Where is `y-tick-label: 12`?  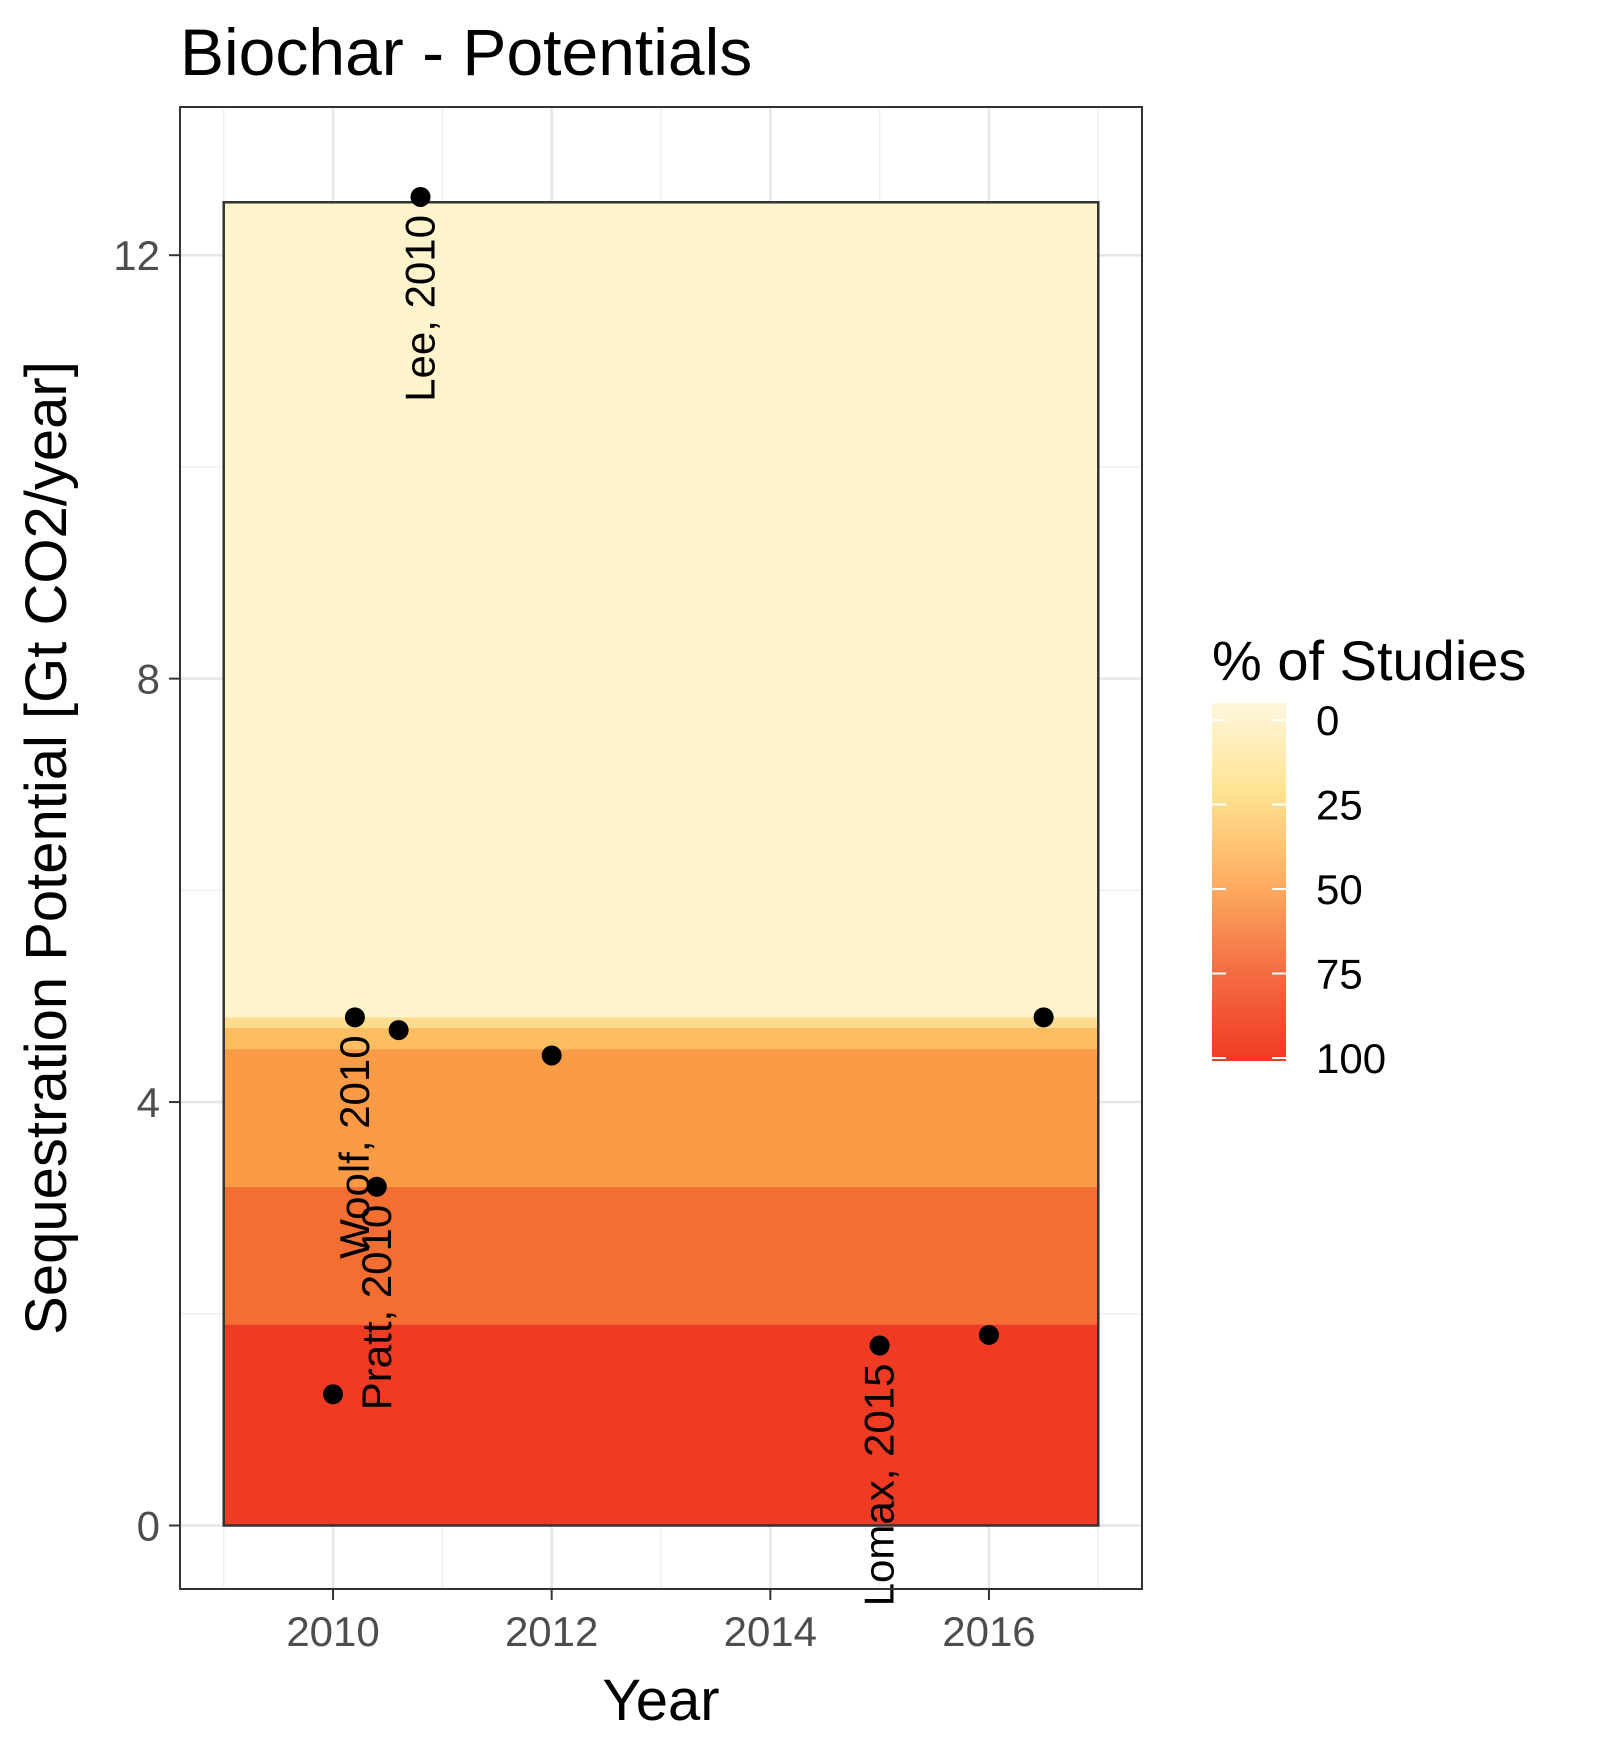 y-tick-label: 12 is located at coordinates (136, 255).